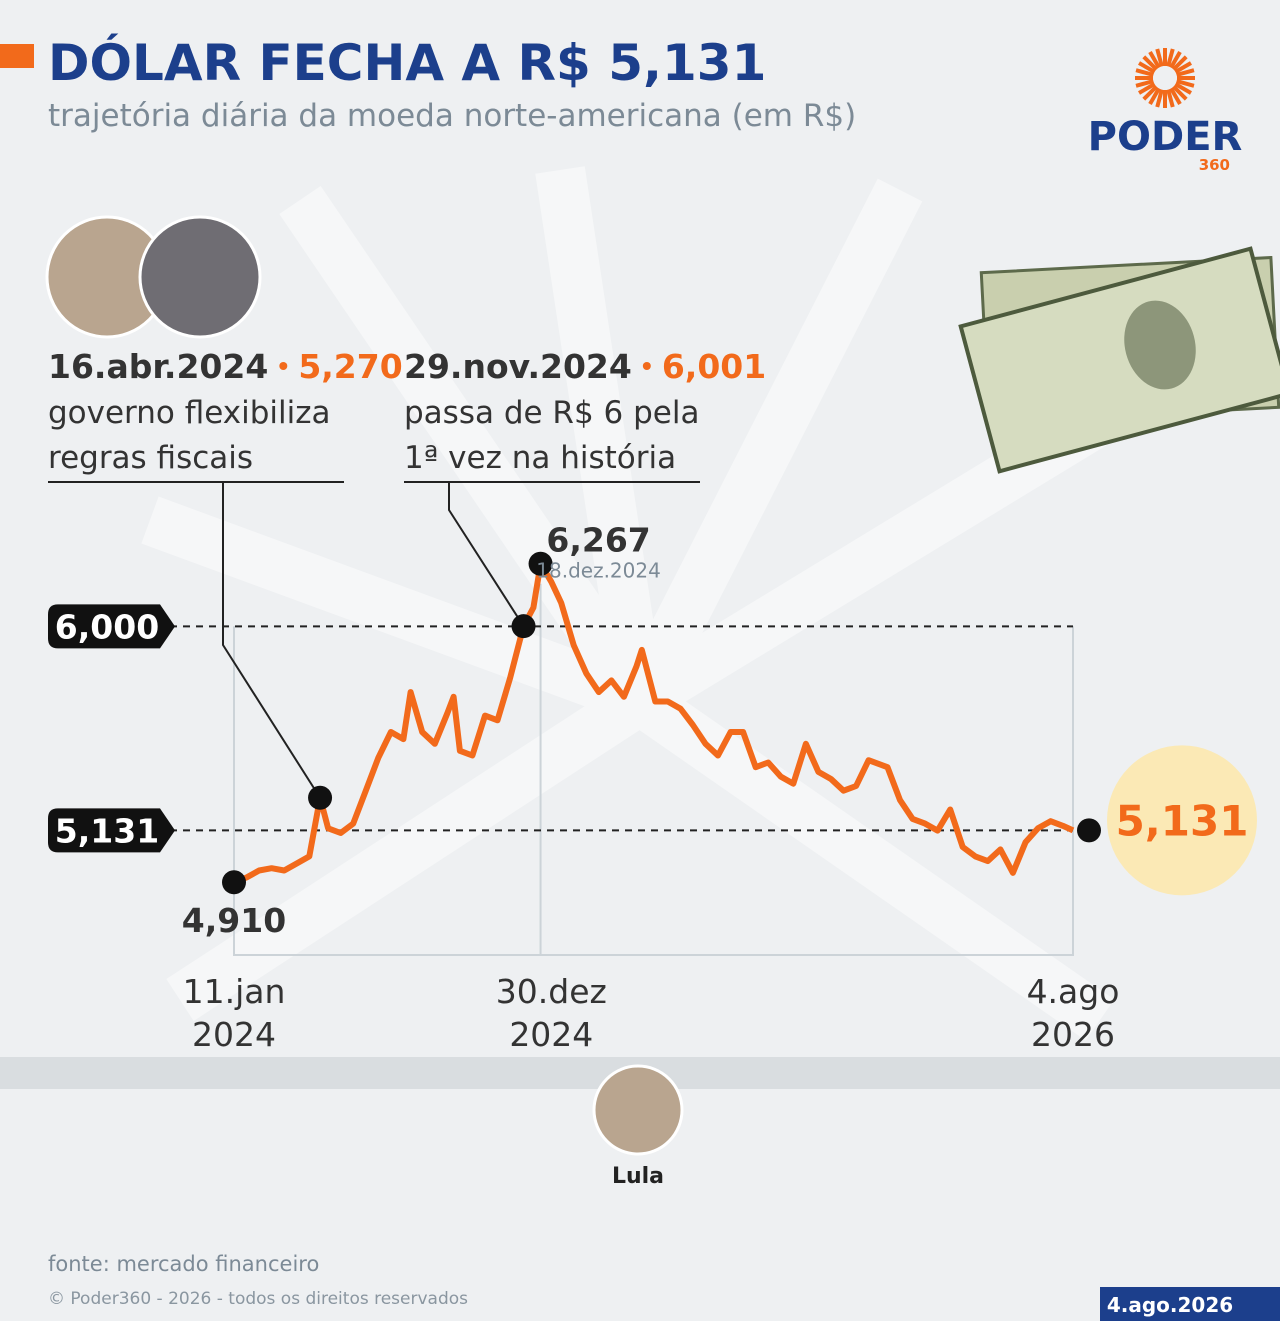  Describe the element at coordinates (153, 277) in the screenshot. I see `portraits` at that location.